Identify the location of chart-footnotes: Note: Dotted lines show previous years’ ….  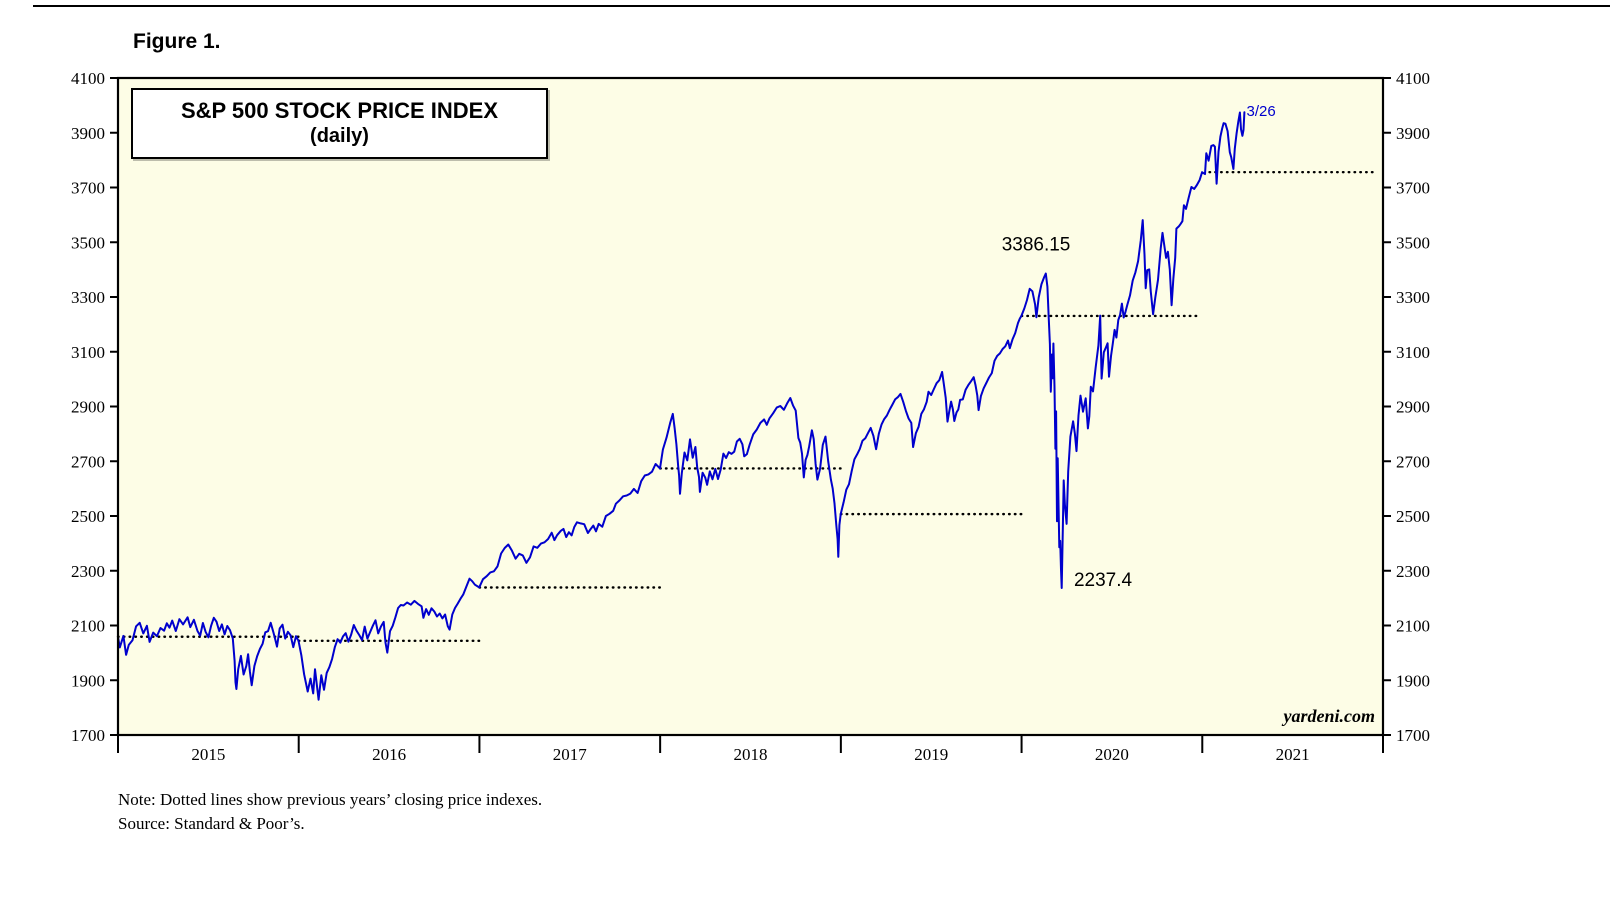
(330, 812).